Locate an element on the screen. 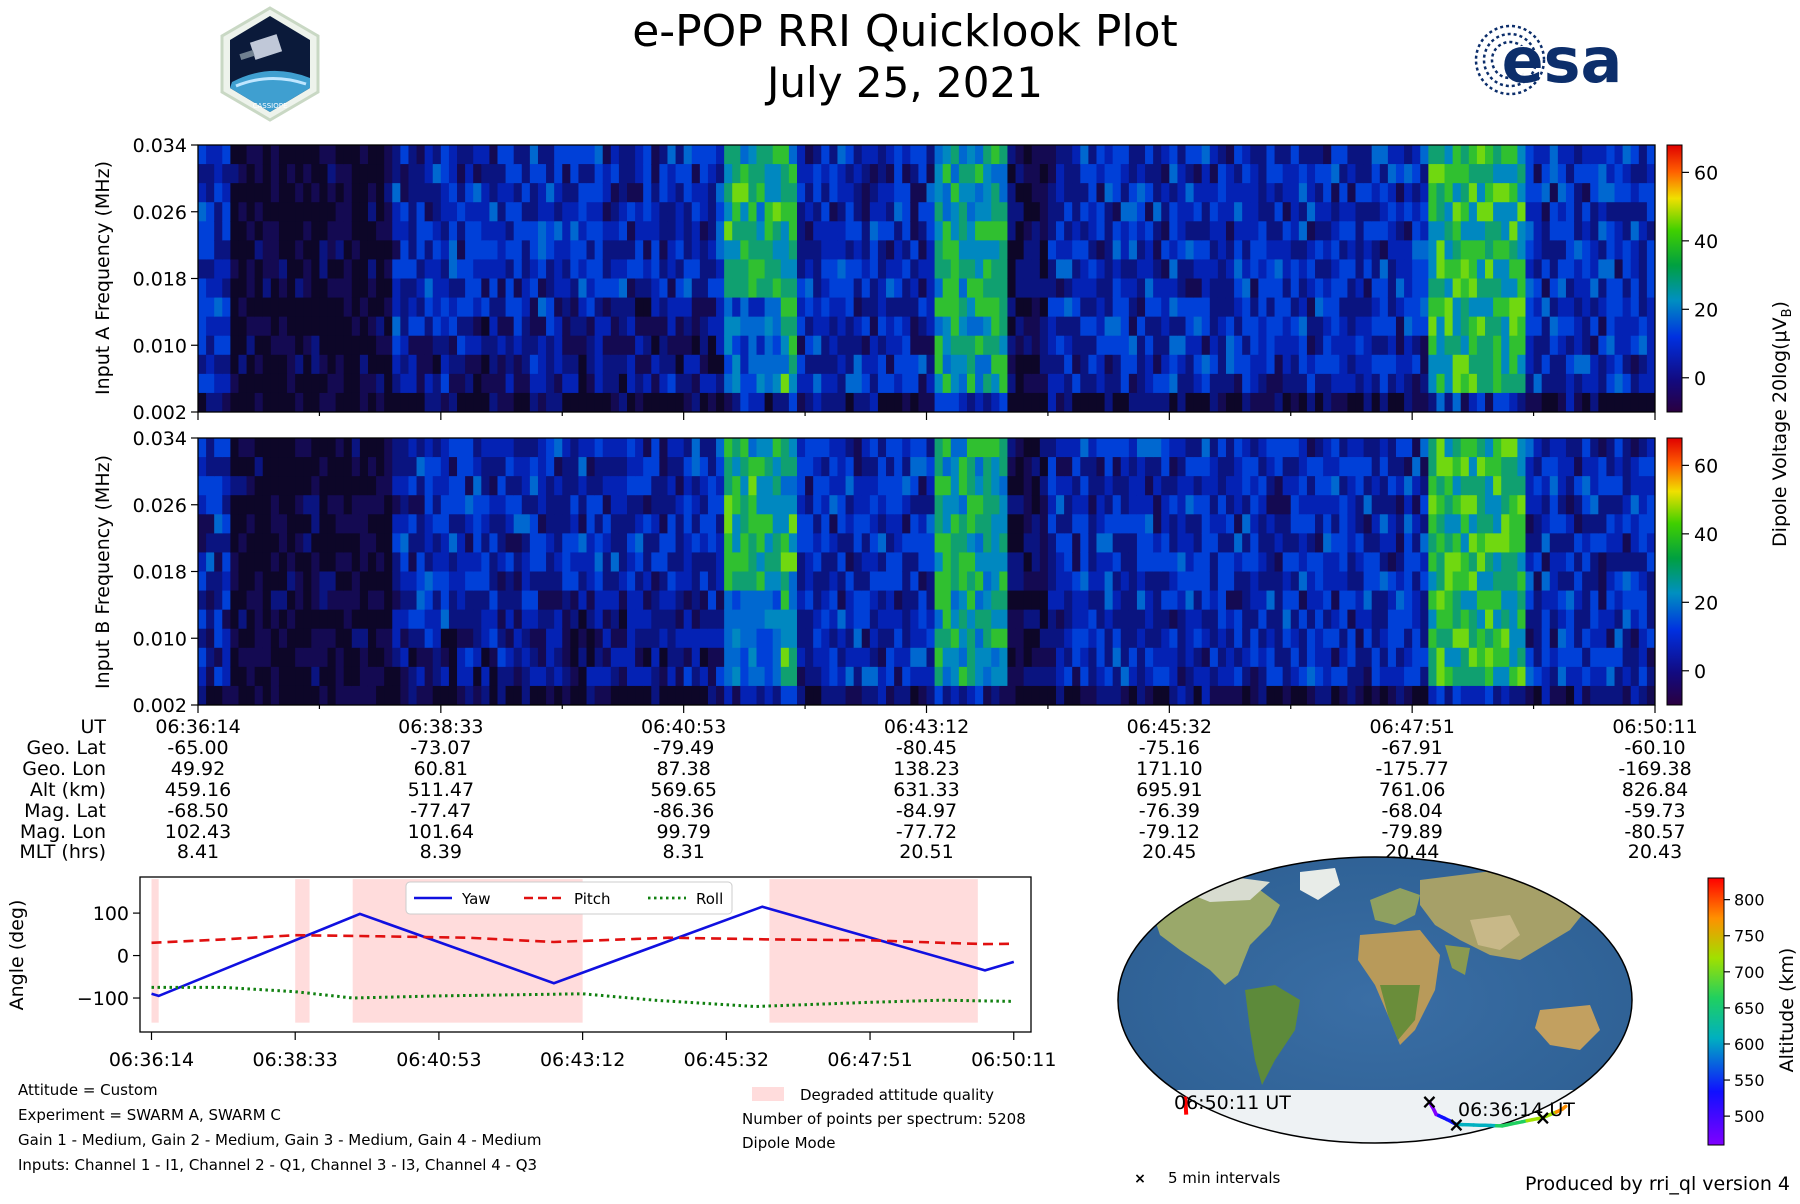 This screenshot has height=1204, width=1800. altitude-colorbar-label: Altitude (km) is located at coordinates (1787, 1010).